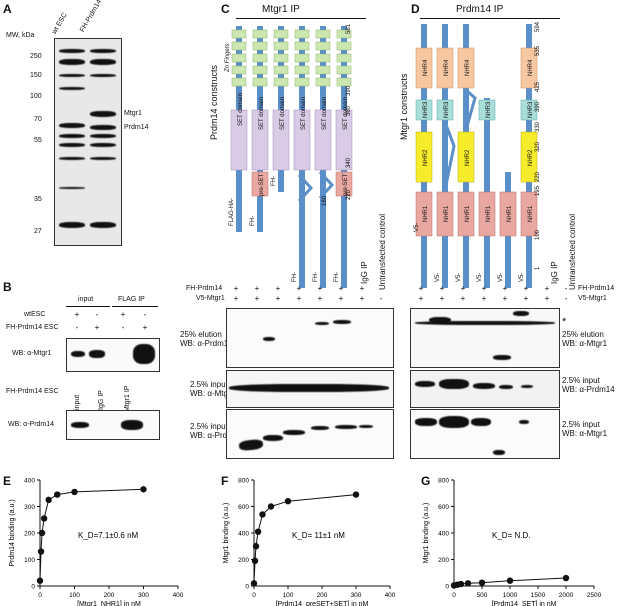  I want to click on c-untransfected: Untransfected control, so click(382, 251).